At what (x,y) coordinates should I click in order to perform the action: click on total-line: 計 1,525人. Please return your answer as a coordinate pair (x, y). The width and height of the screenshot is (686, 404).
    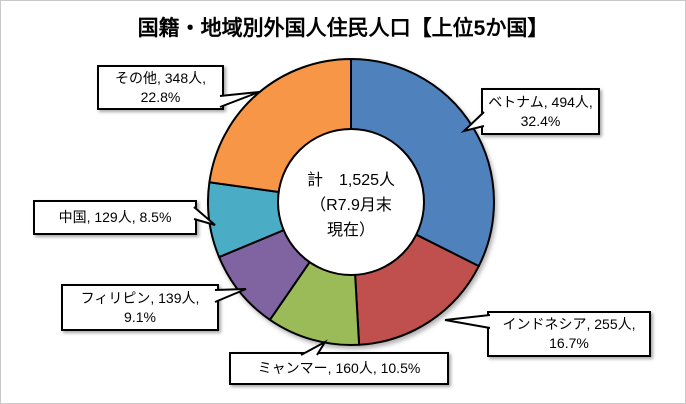
    Looking at the image, I should click on (351, 180).